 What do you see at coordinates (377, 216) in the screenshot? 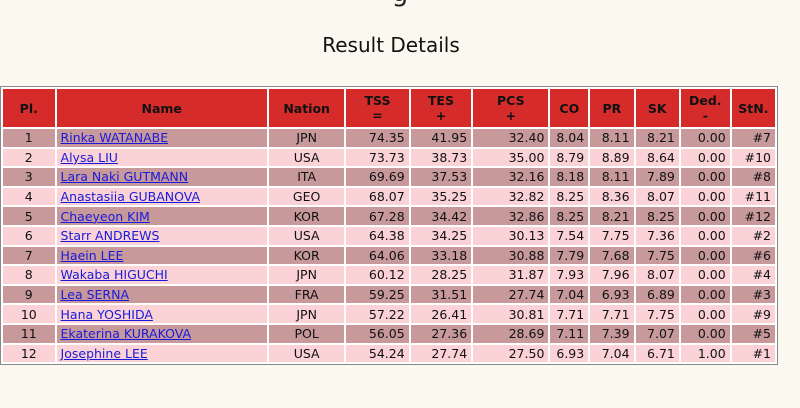
I see `cell-tss: 67.28` at bounding box center [377, 216].